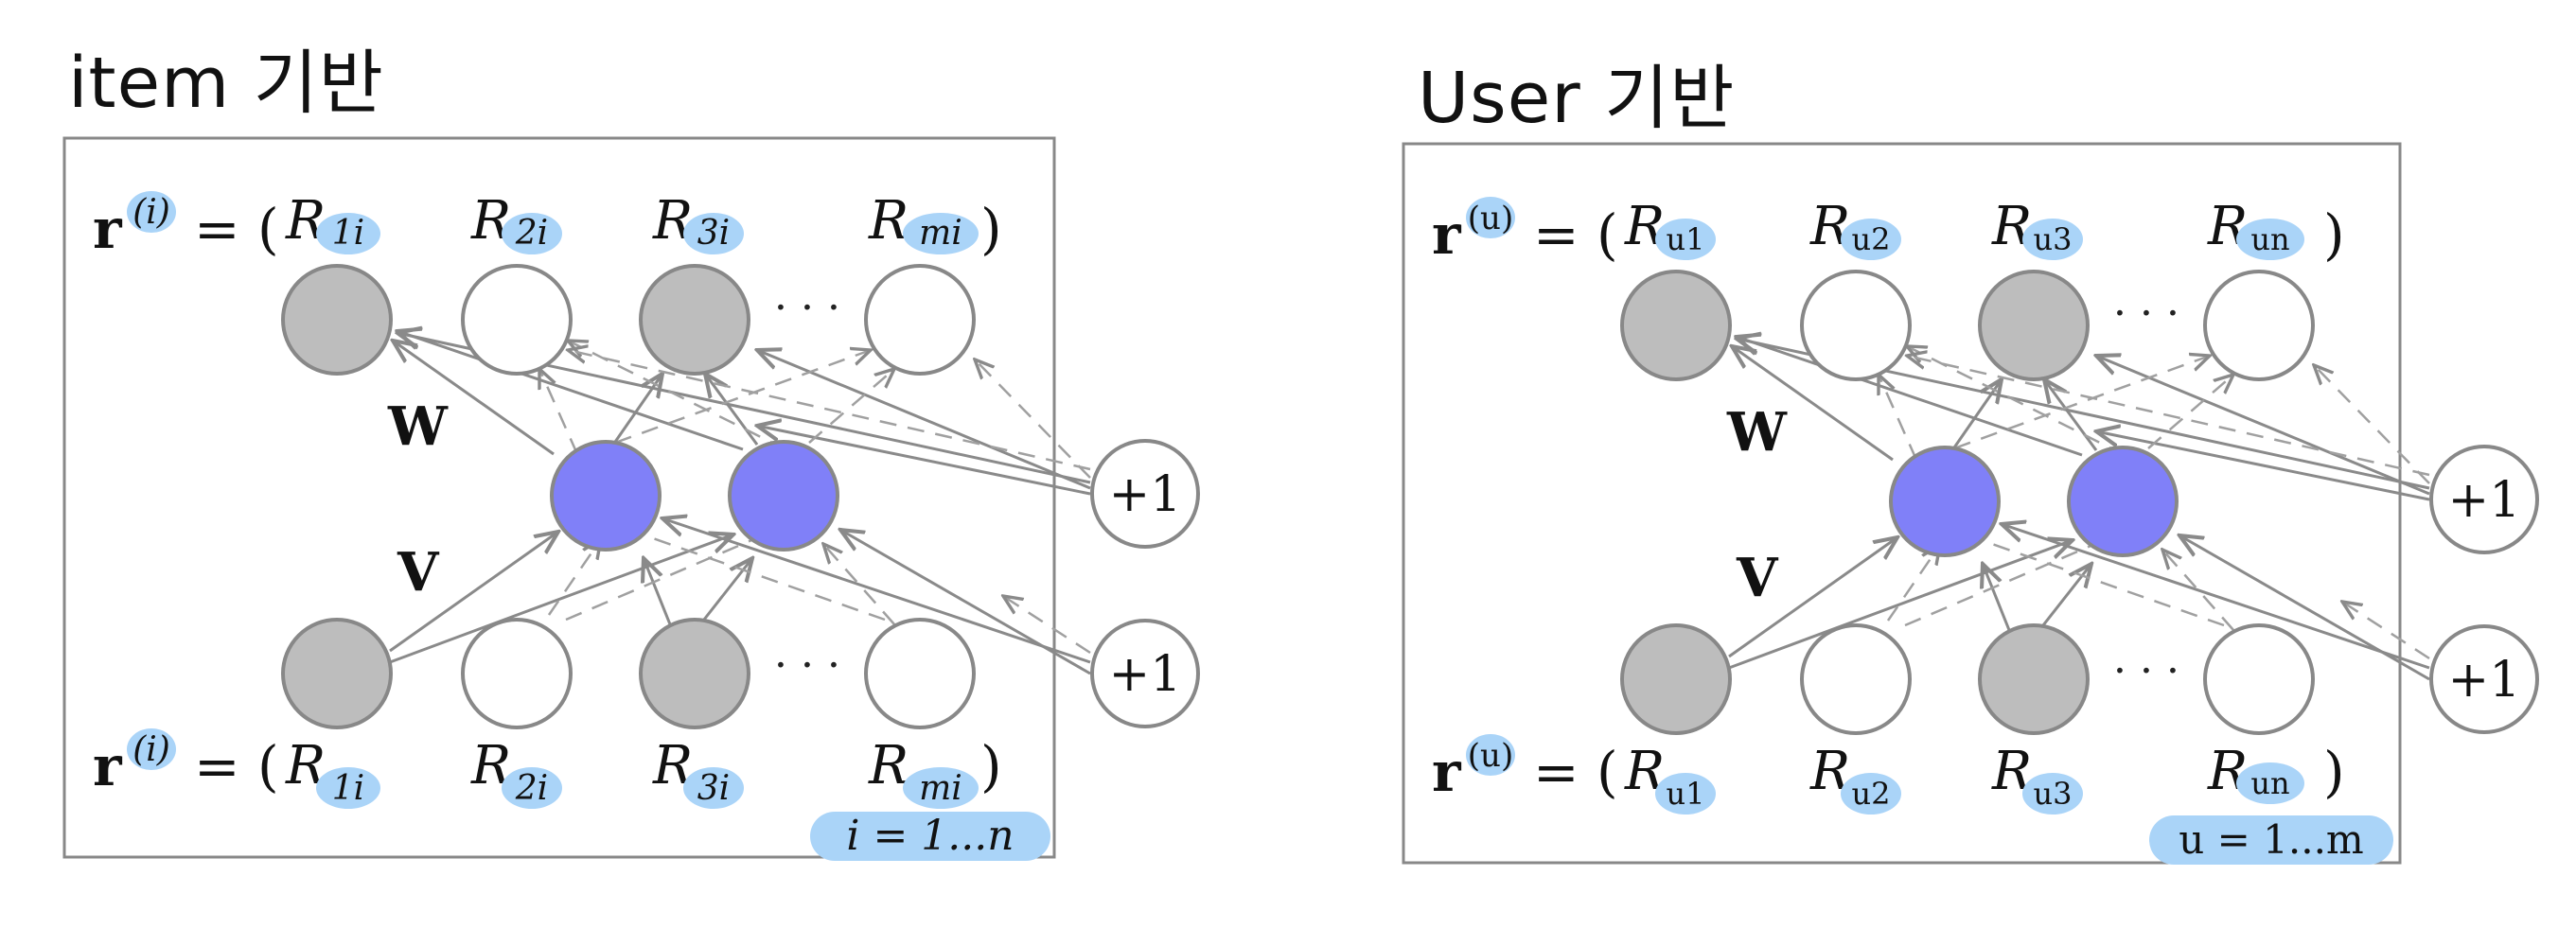 This screenshot has height=946, width=2576. What do you see at coordinates (1871, 239) in the screenshot?
I see `user-top-sub2: u2` at bounding box center [1871, 239].